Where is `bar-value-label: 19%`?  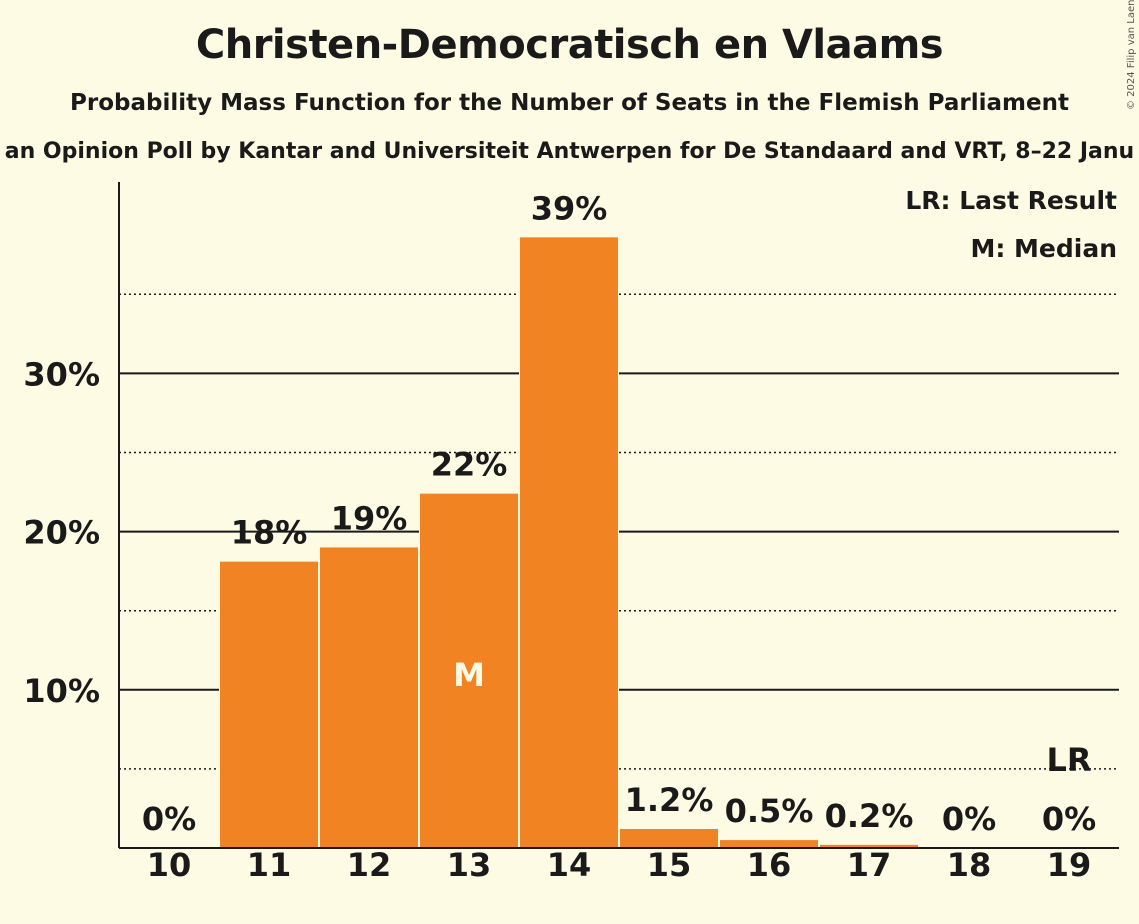
bar-value-label: 19% is located at coordinates (369, 518).